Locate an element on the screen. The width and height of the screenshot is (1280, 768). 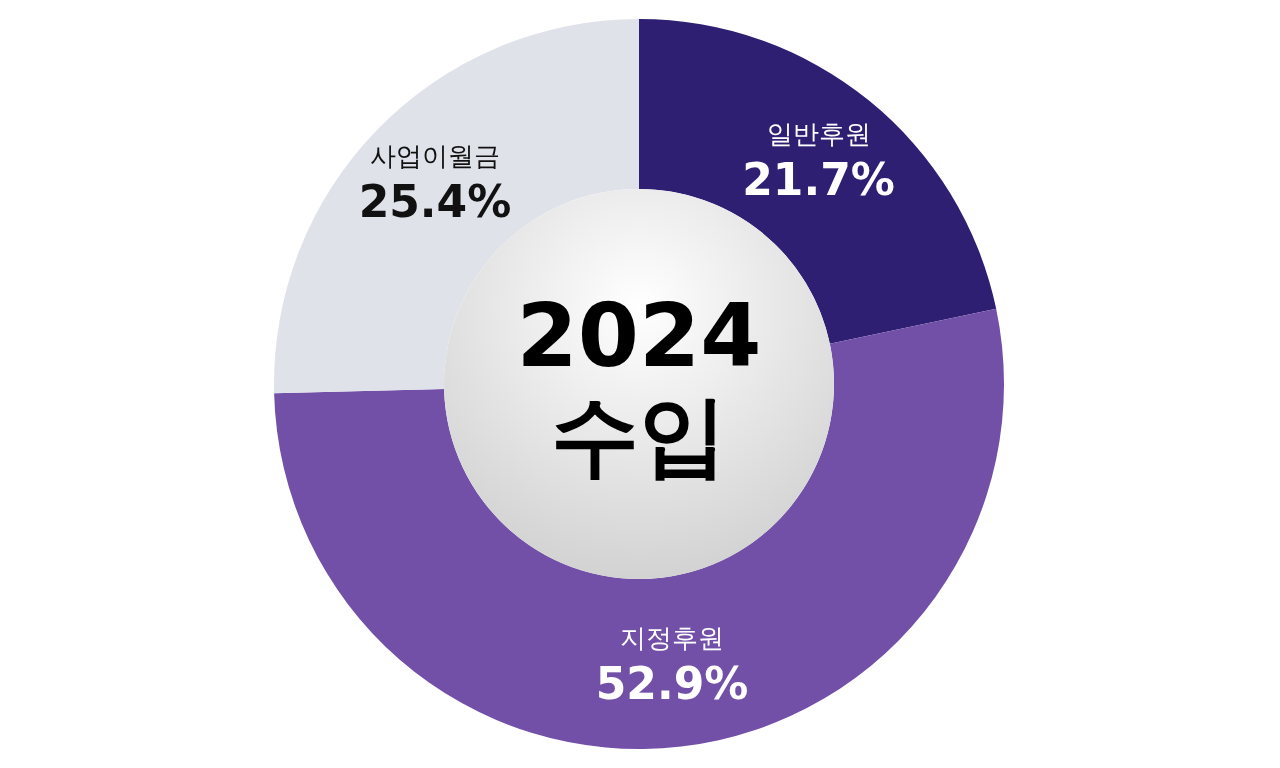
slice-label: 사업이월금 is located at coordinates (434, 156).